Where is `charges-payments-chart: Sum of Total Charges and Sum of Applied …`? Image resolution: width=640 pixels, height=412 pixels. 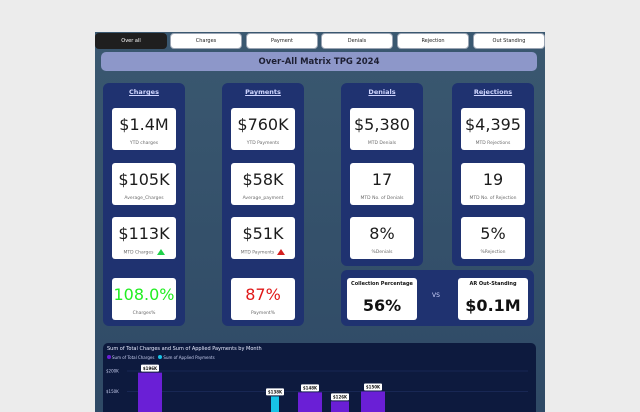 charges-payments-chart: Sum of Total Charges and Sum of Applied … is located at coordinates (319, 377).